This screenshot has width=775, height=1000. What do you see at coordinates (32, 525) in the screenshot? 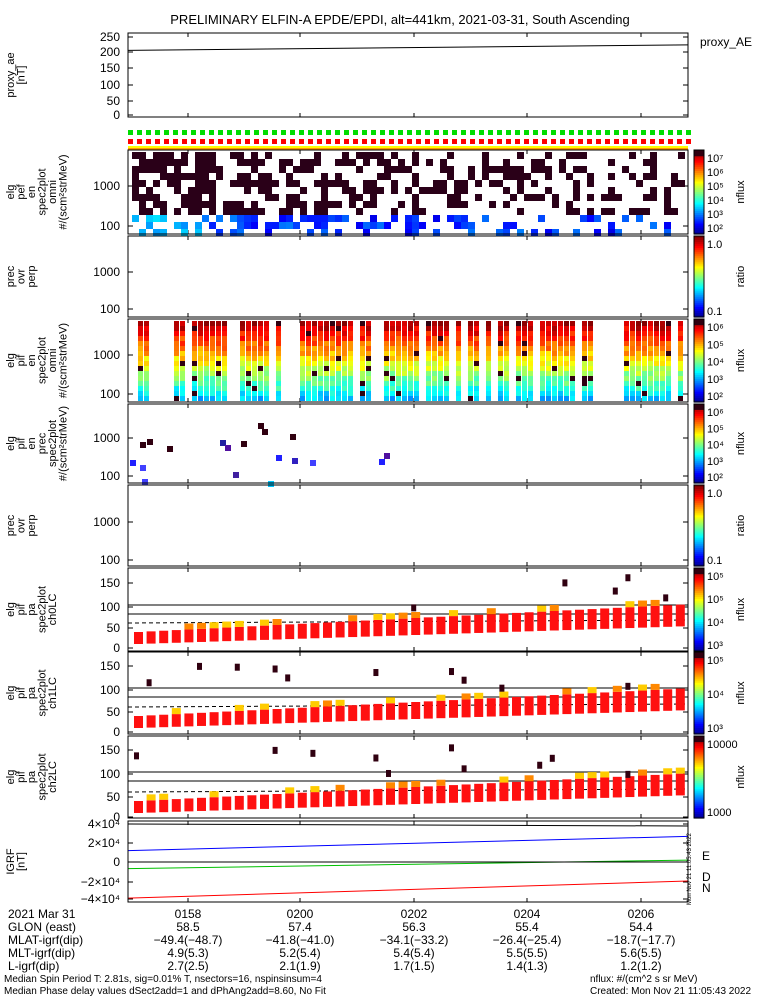
I see `ylabel-pif_ratio-2: perp` at bounding box center [32, 525].